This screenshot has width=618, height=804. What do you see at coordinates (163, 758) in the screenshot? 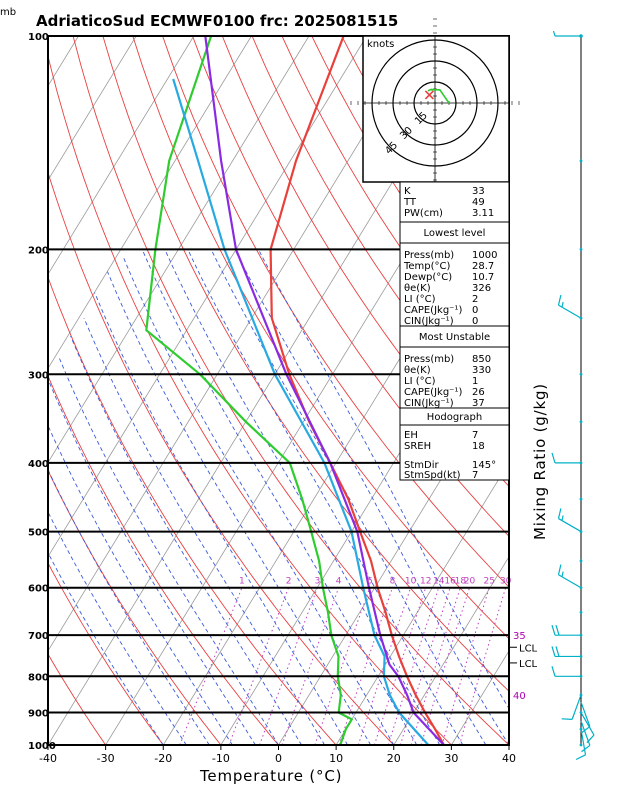
I see `x-tick-label: -20` at bounding box center [163, 758].